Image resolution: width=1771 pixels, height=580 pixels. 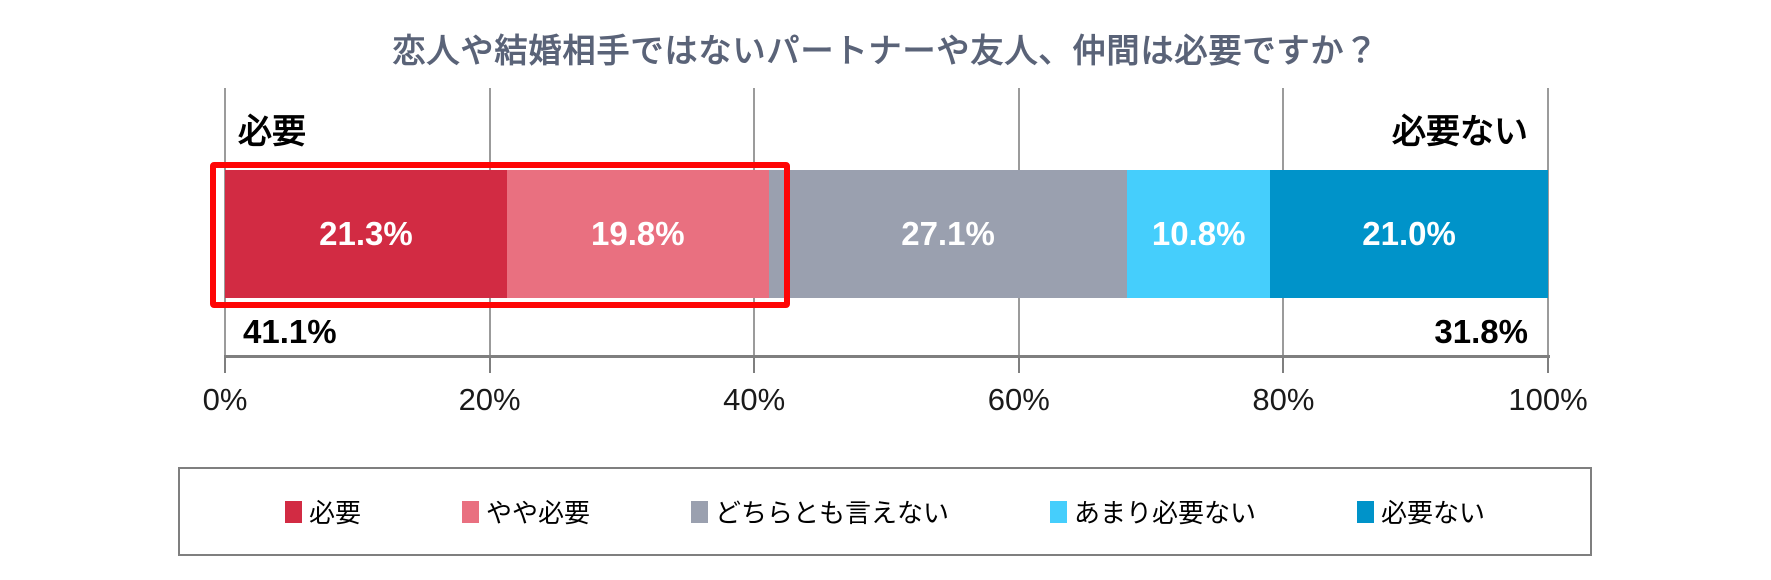 I want to click on x-axis-label-40: 40%, so click(x=754, y=399).